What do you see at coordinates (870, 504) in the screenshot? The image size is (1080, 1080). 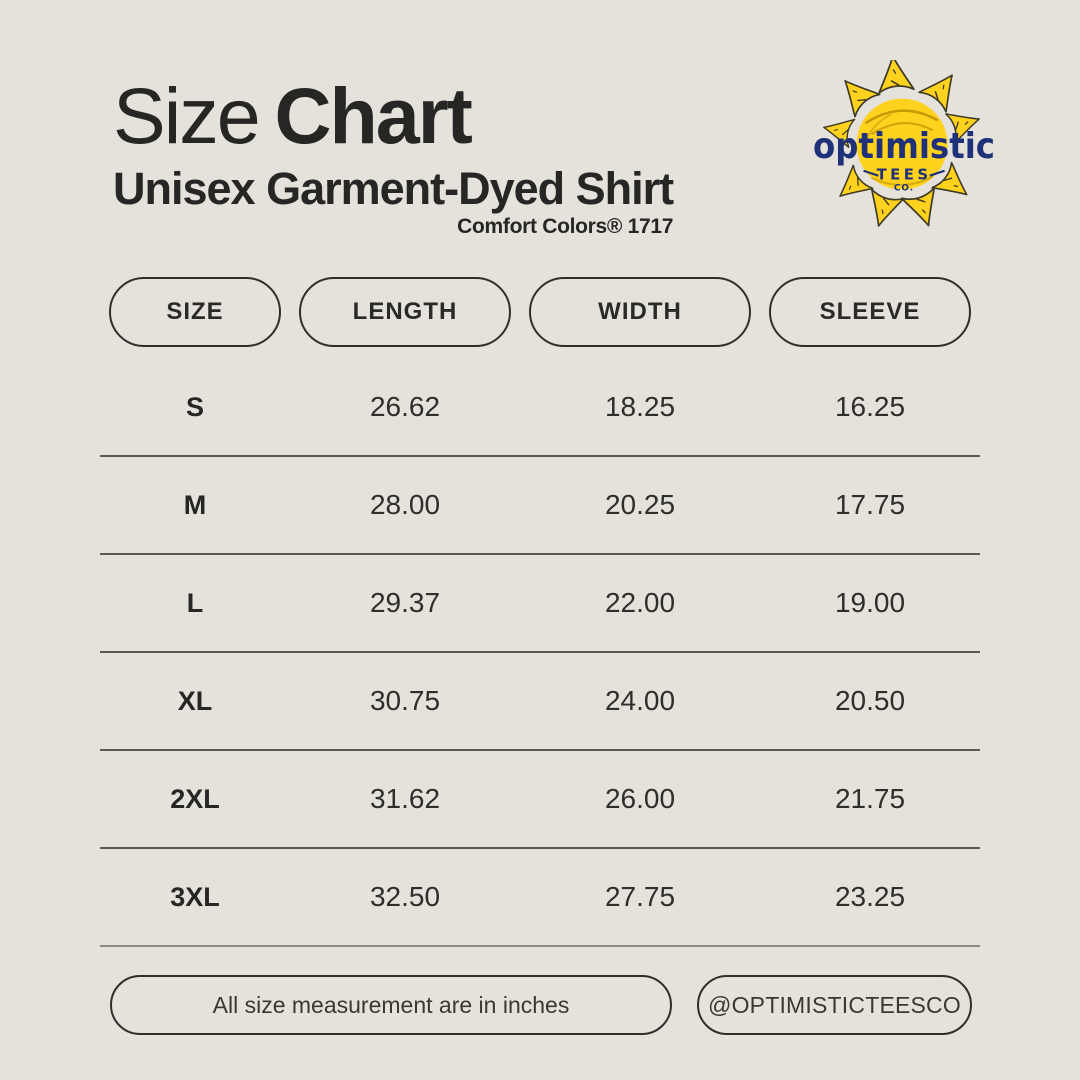 I see `sleeve-value: 17.75` at bounding box center [870, 504].